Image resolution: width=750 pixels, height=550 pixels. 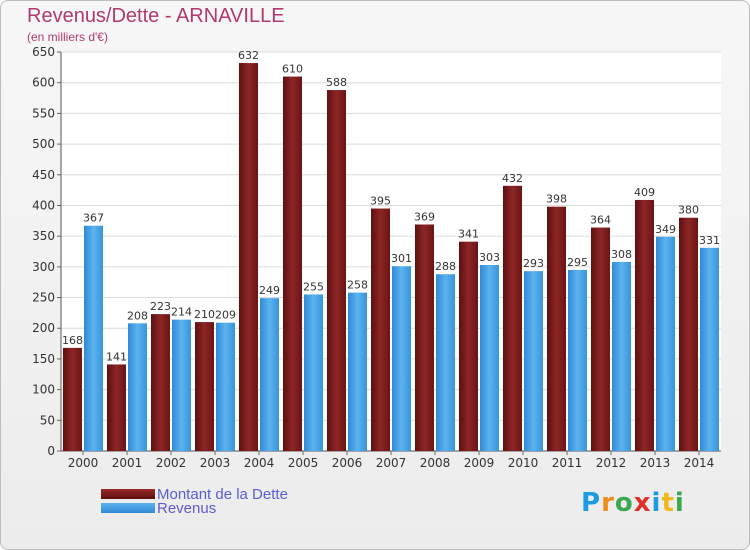 I want to click on bar-dette-label: 409, so click(x=644, y=192).